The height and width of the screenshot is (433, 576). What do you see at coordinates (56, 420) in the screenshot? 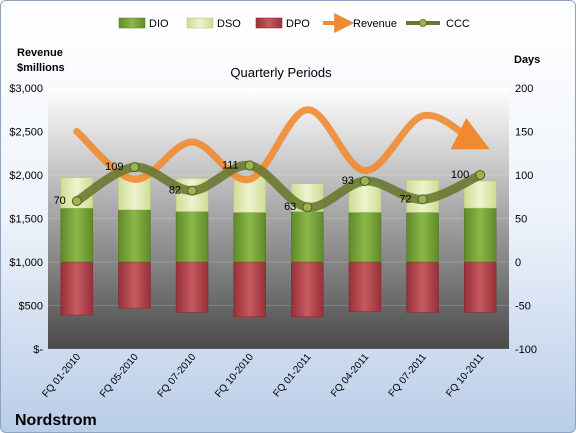
I see `company-name: Nordstrom` at bounding box center [56, 420].